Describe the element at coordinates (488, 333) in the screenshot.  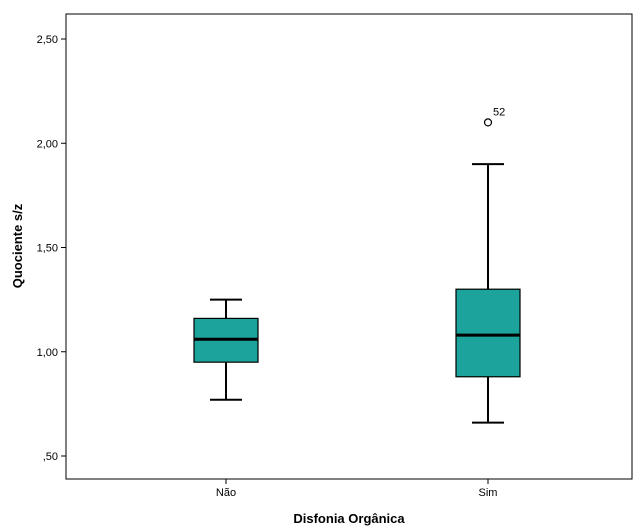
I see `iqr-box` at that location.